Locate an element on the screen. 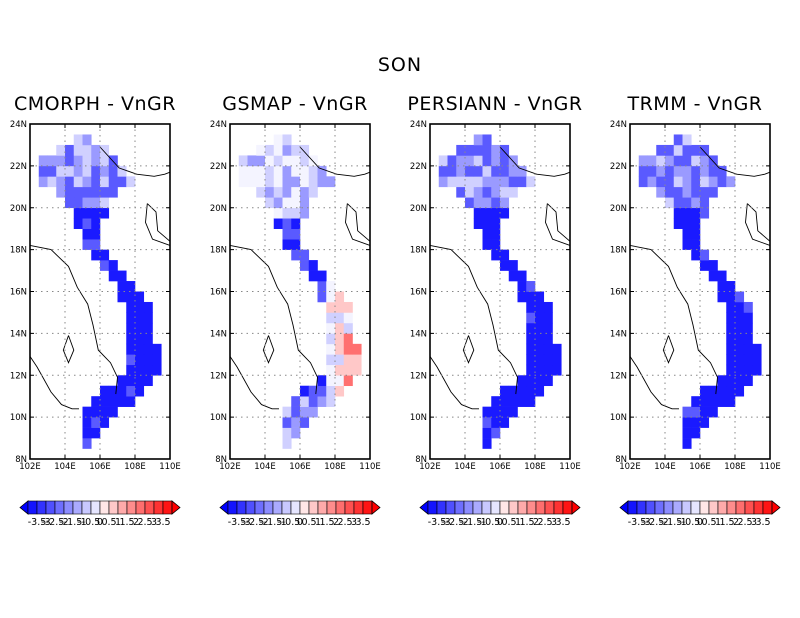  colorbar-label: 3.5 is located at coordinates (162, 522).